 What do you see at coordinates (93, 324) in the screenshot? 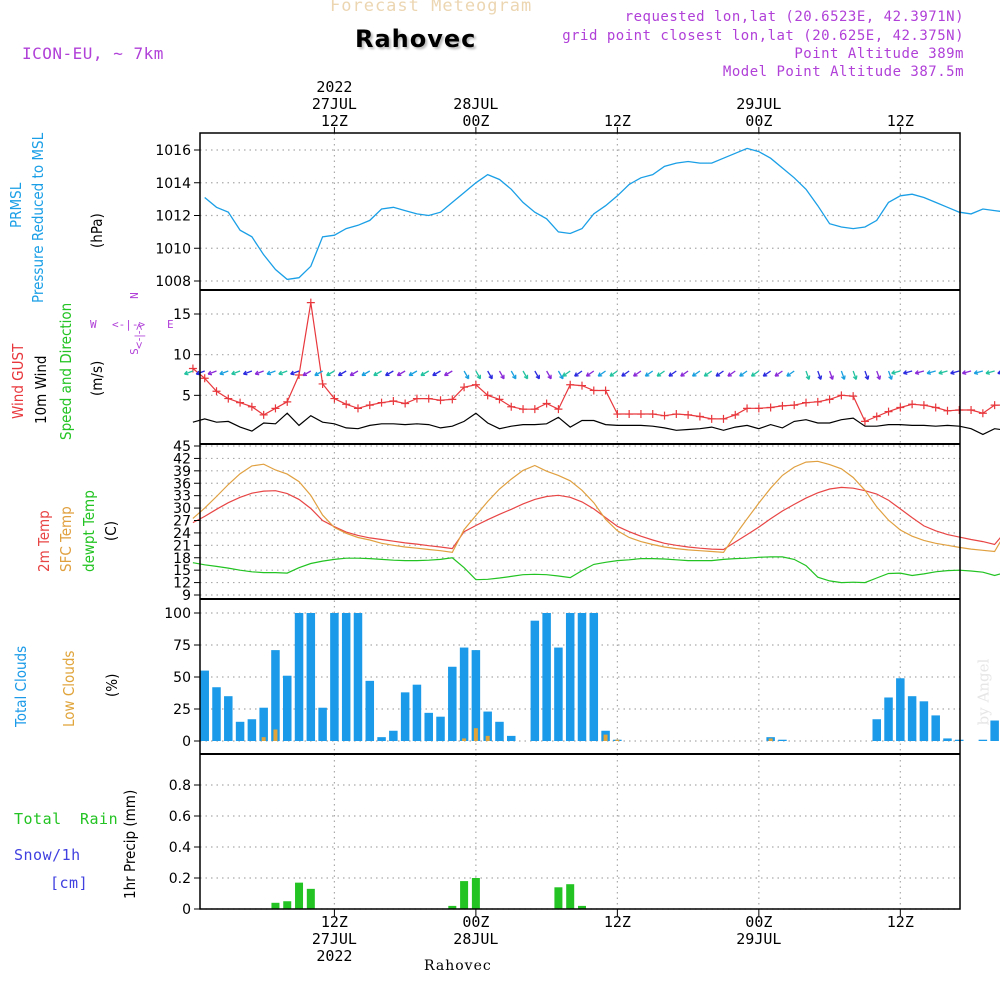
I see `compass-w: W` at bounding box center [93, 324].